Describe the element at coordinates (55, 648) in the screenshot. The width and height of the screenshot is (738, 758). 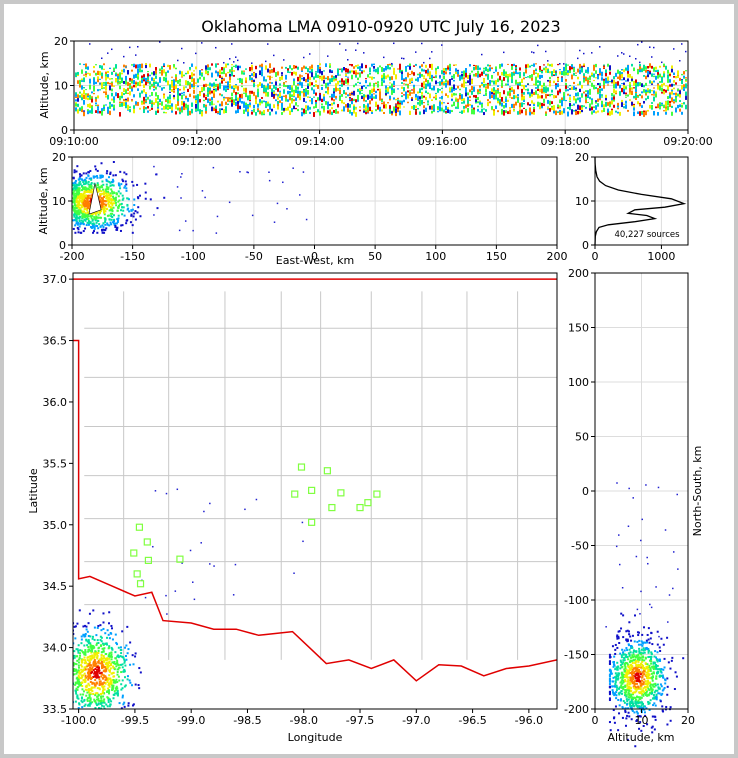
I see `y-tick-label: 34.0` at that location.